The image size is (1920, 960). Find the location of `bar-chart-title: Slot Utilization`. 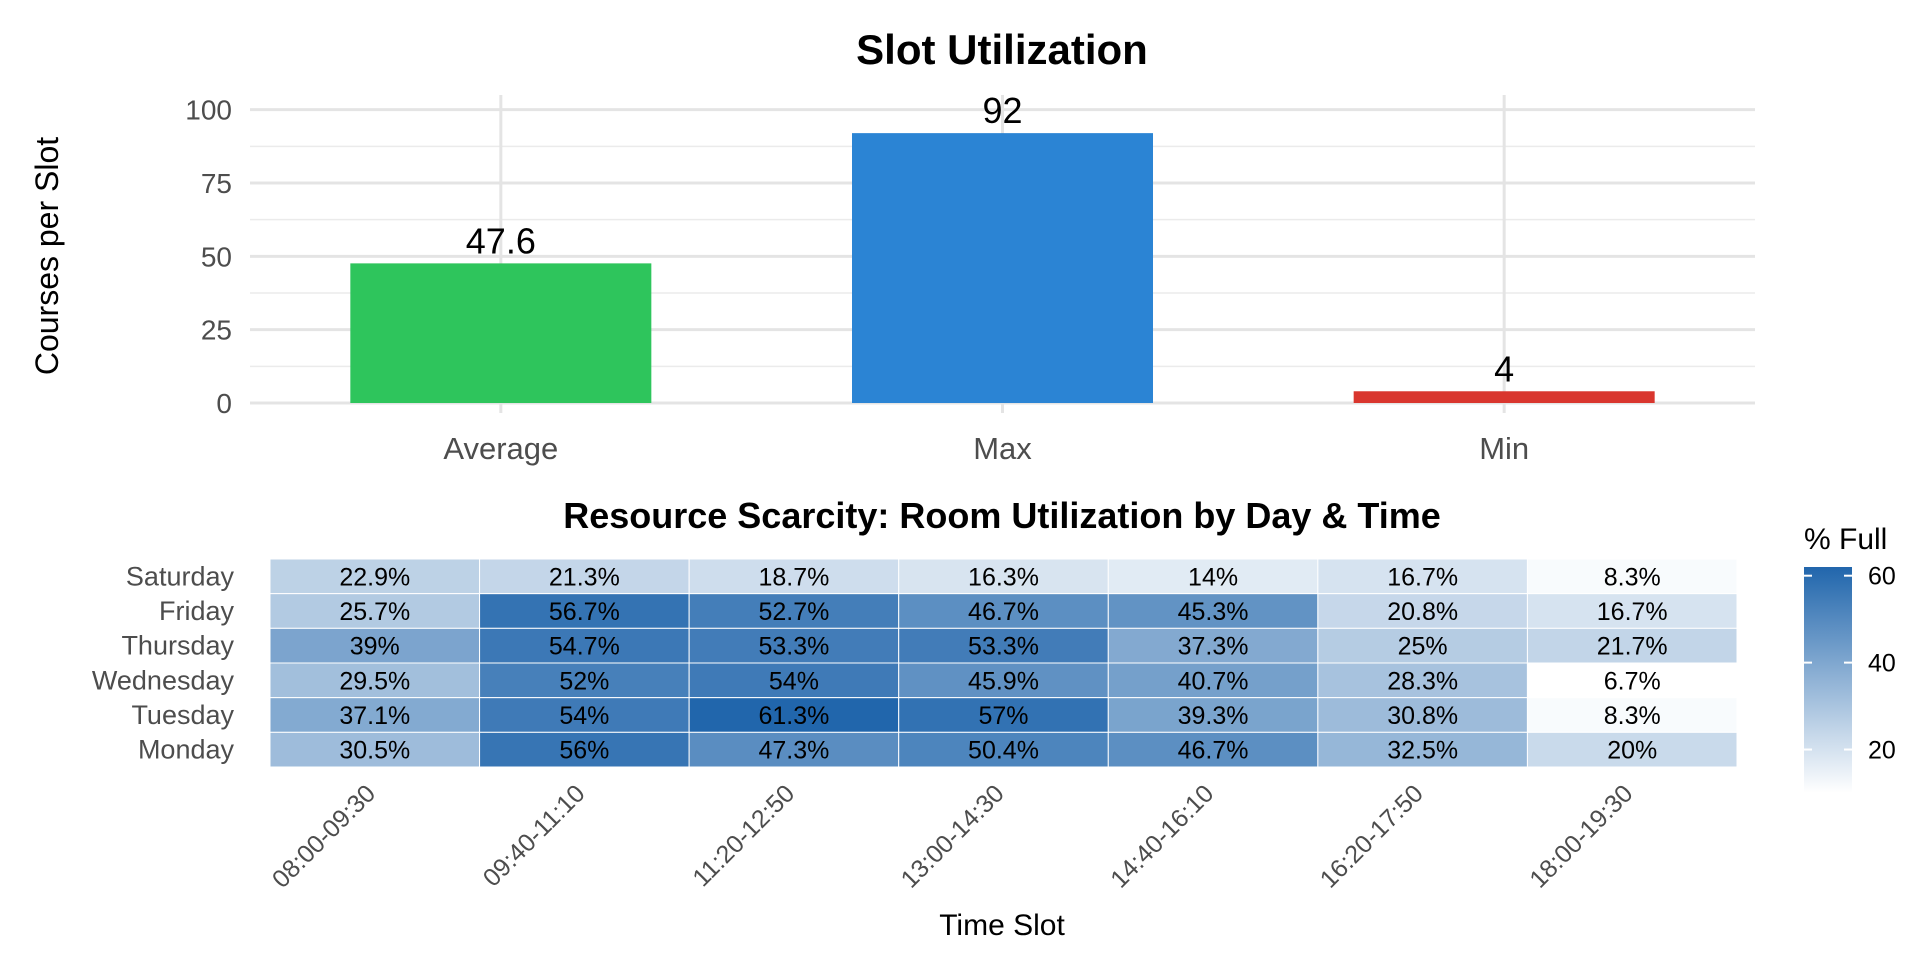

bar-chart-title: Slot Utilization is located at coordinates (1002, 49).